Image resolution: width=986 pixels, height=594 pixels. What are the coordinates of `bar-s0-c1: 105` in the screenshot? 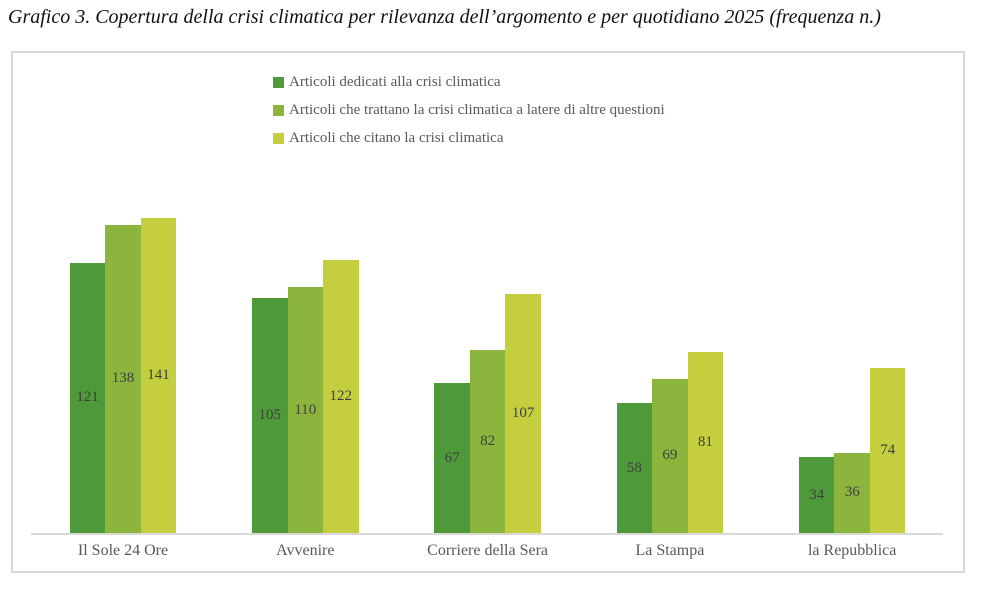 It's located at (270, 415).